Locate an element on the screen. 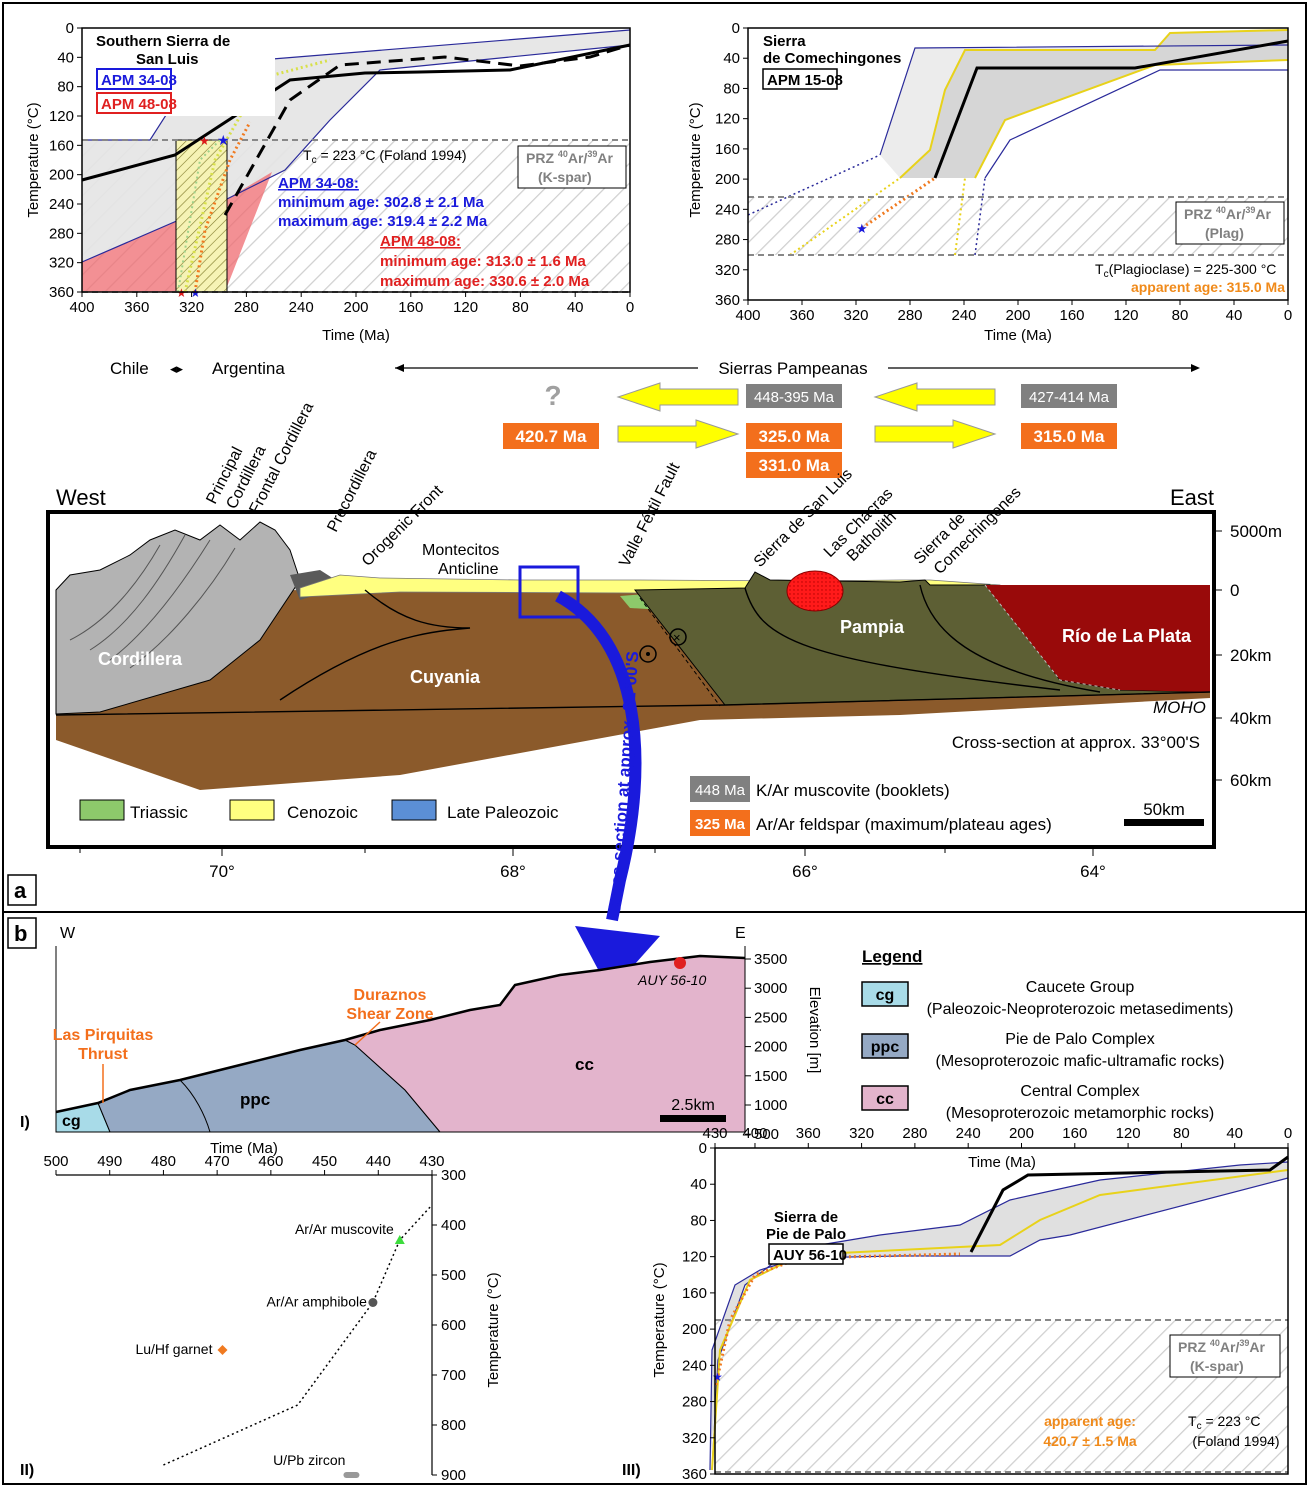  into-page-cross: × is located at coordinates (677, 637).